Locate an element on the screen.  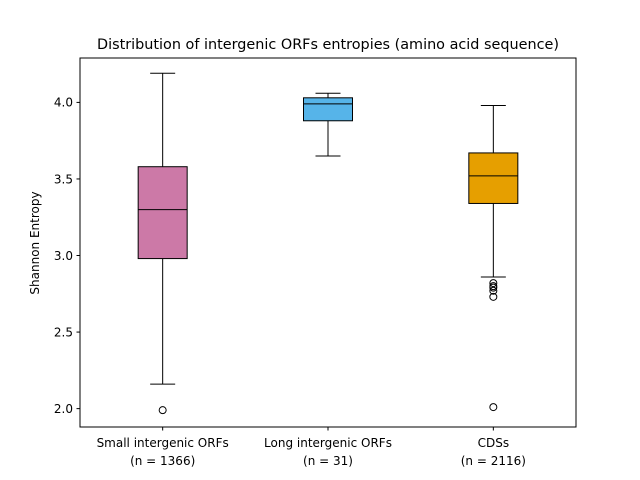
y-tick-label: 2.5 is located at coordinates (63, 332).